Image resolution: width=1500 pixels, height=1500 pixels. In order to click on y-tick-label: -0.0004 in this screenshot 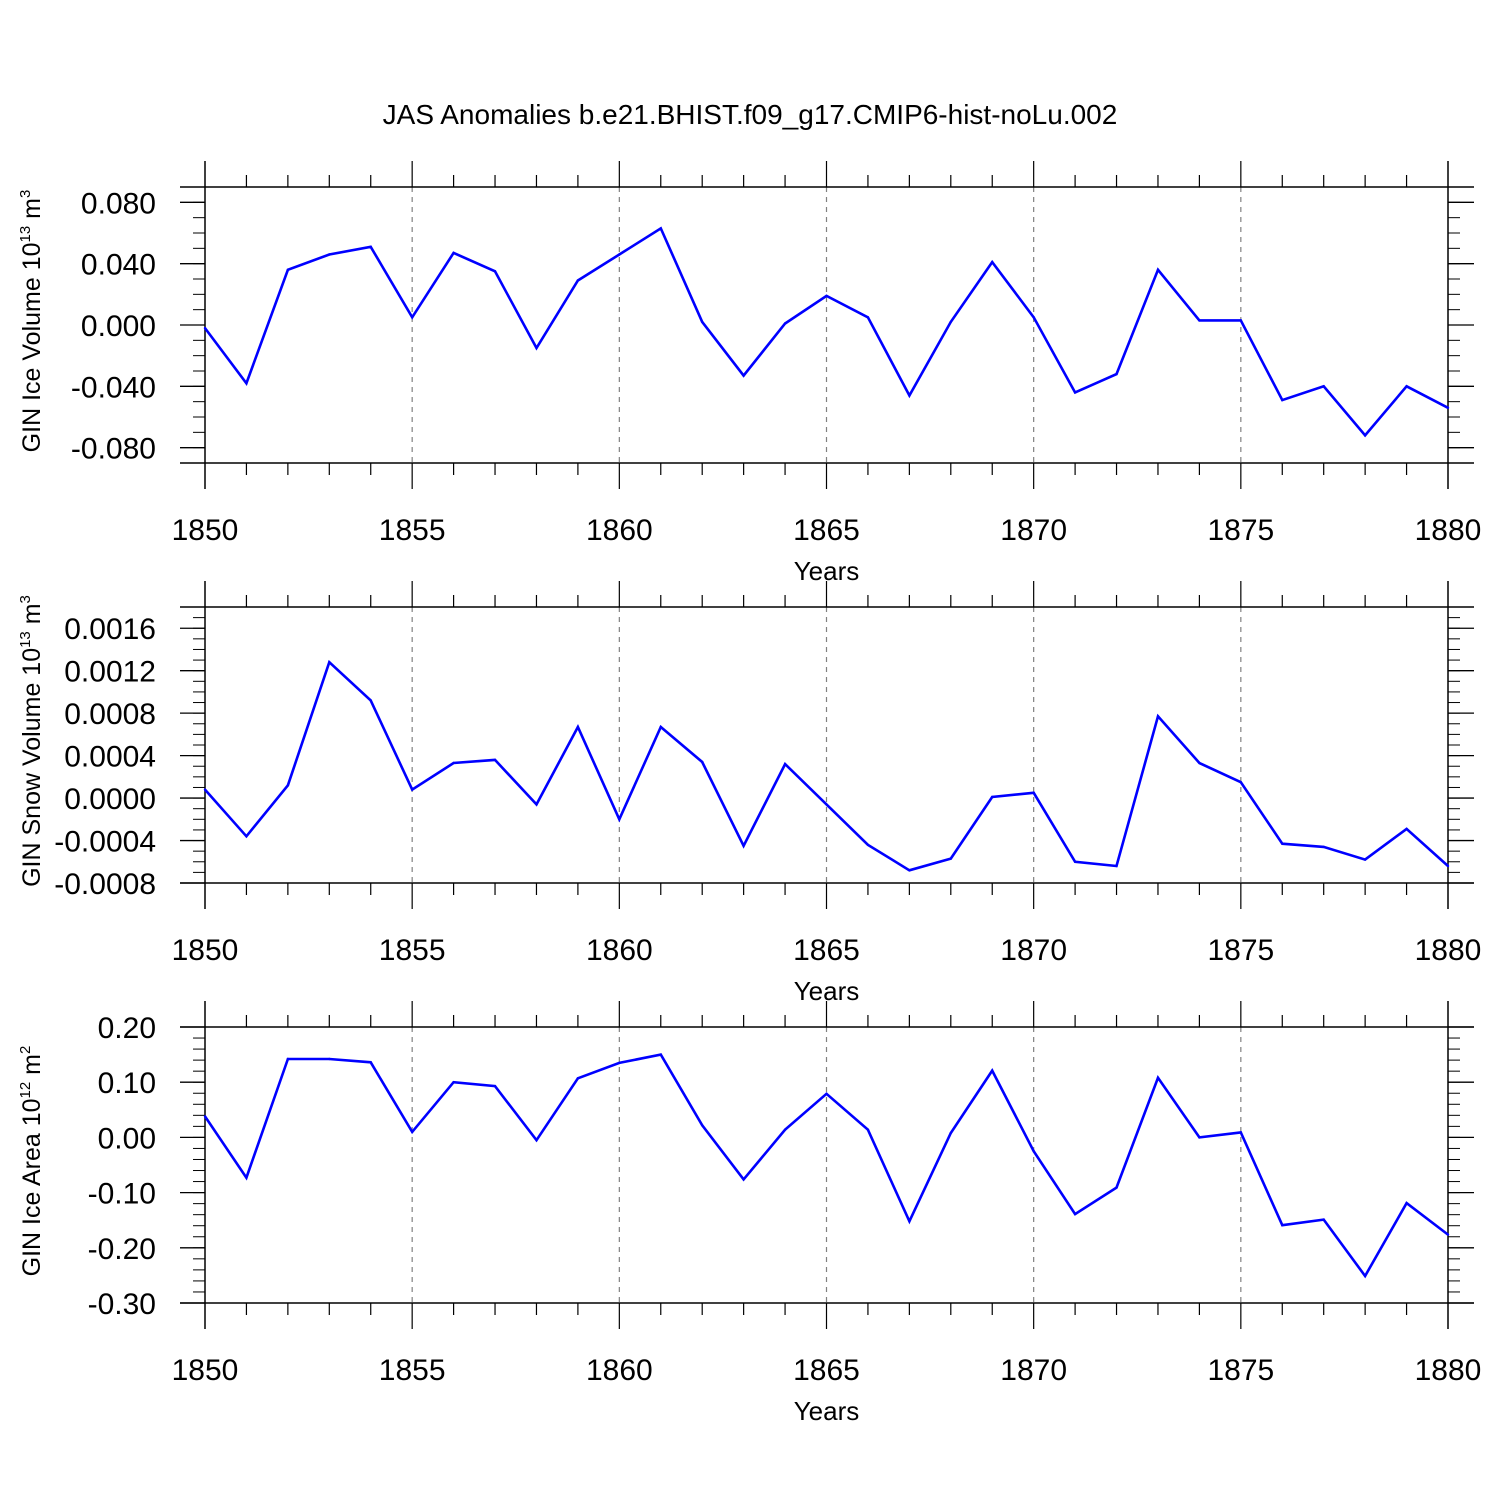, I will do `click(105, 842)`.